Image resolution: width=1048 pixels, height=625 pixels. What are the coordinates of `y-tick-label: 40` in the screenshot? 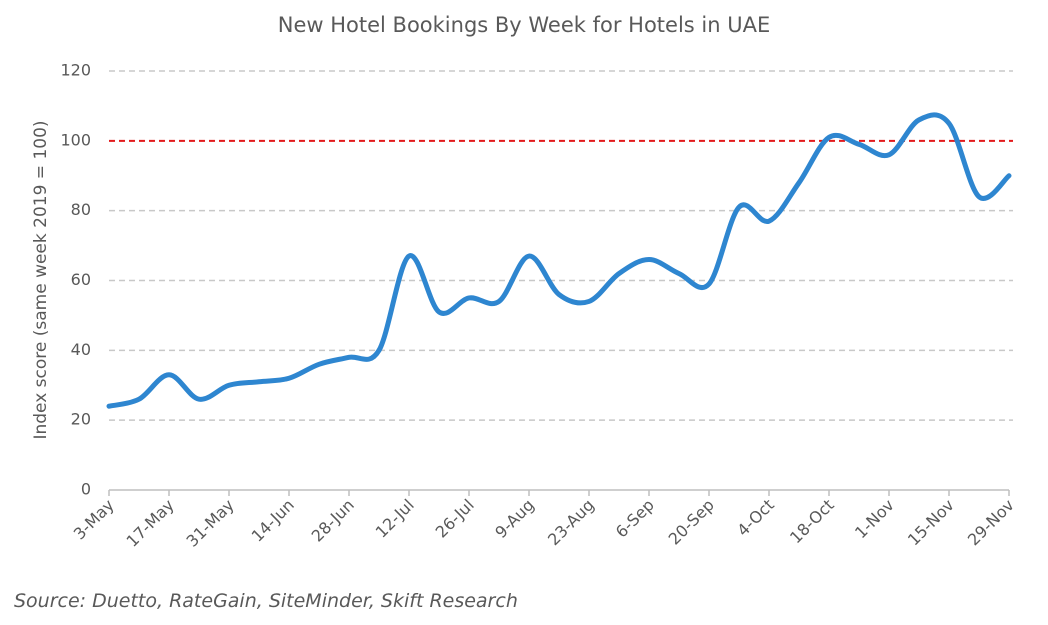 It's located at (81, 349).